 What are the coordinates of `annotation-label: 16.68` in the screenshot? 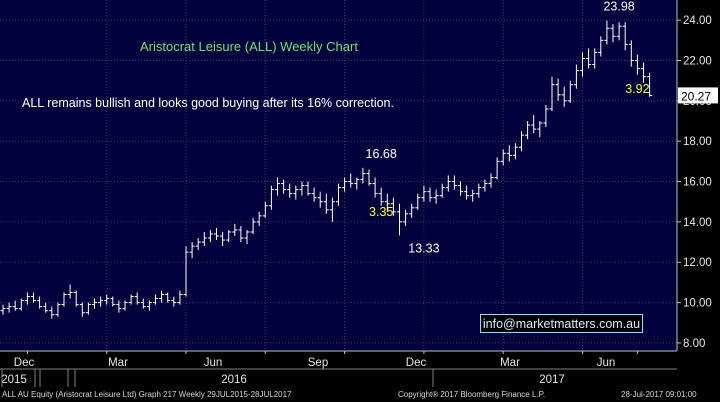 It's located at (381, 154).